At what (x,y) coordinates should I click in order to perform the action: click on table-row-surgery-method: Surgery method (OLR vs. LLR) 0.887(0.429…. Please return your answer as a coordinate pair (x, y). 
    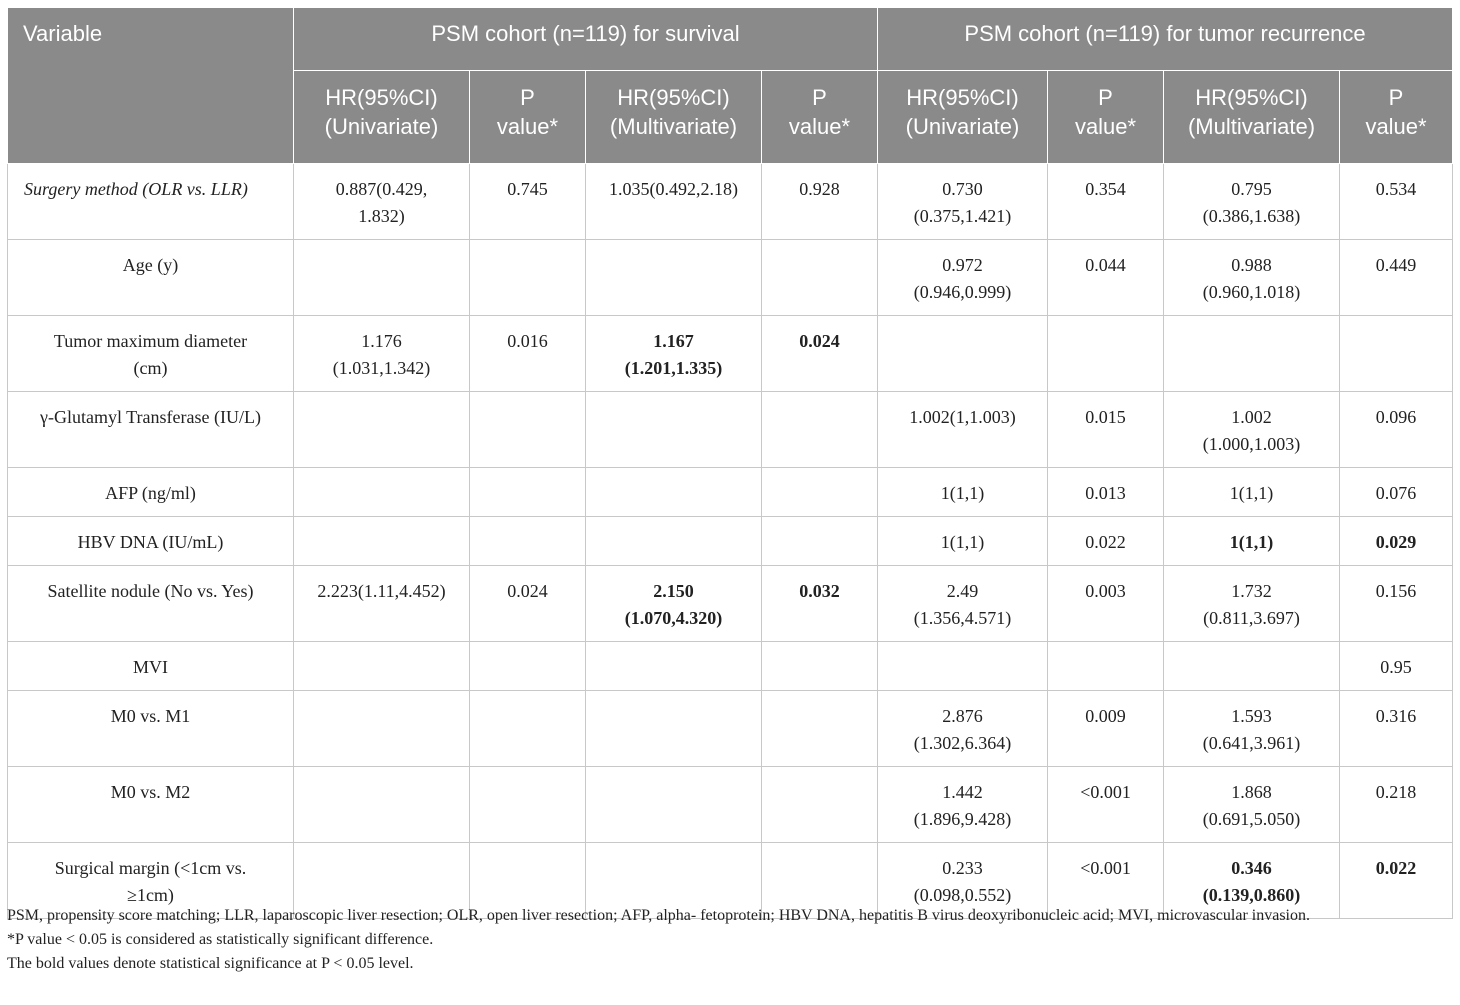
    Looking at the image, I should click on (730, 201).